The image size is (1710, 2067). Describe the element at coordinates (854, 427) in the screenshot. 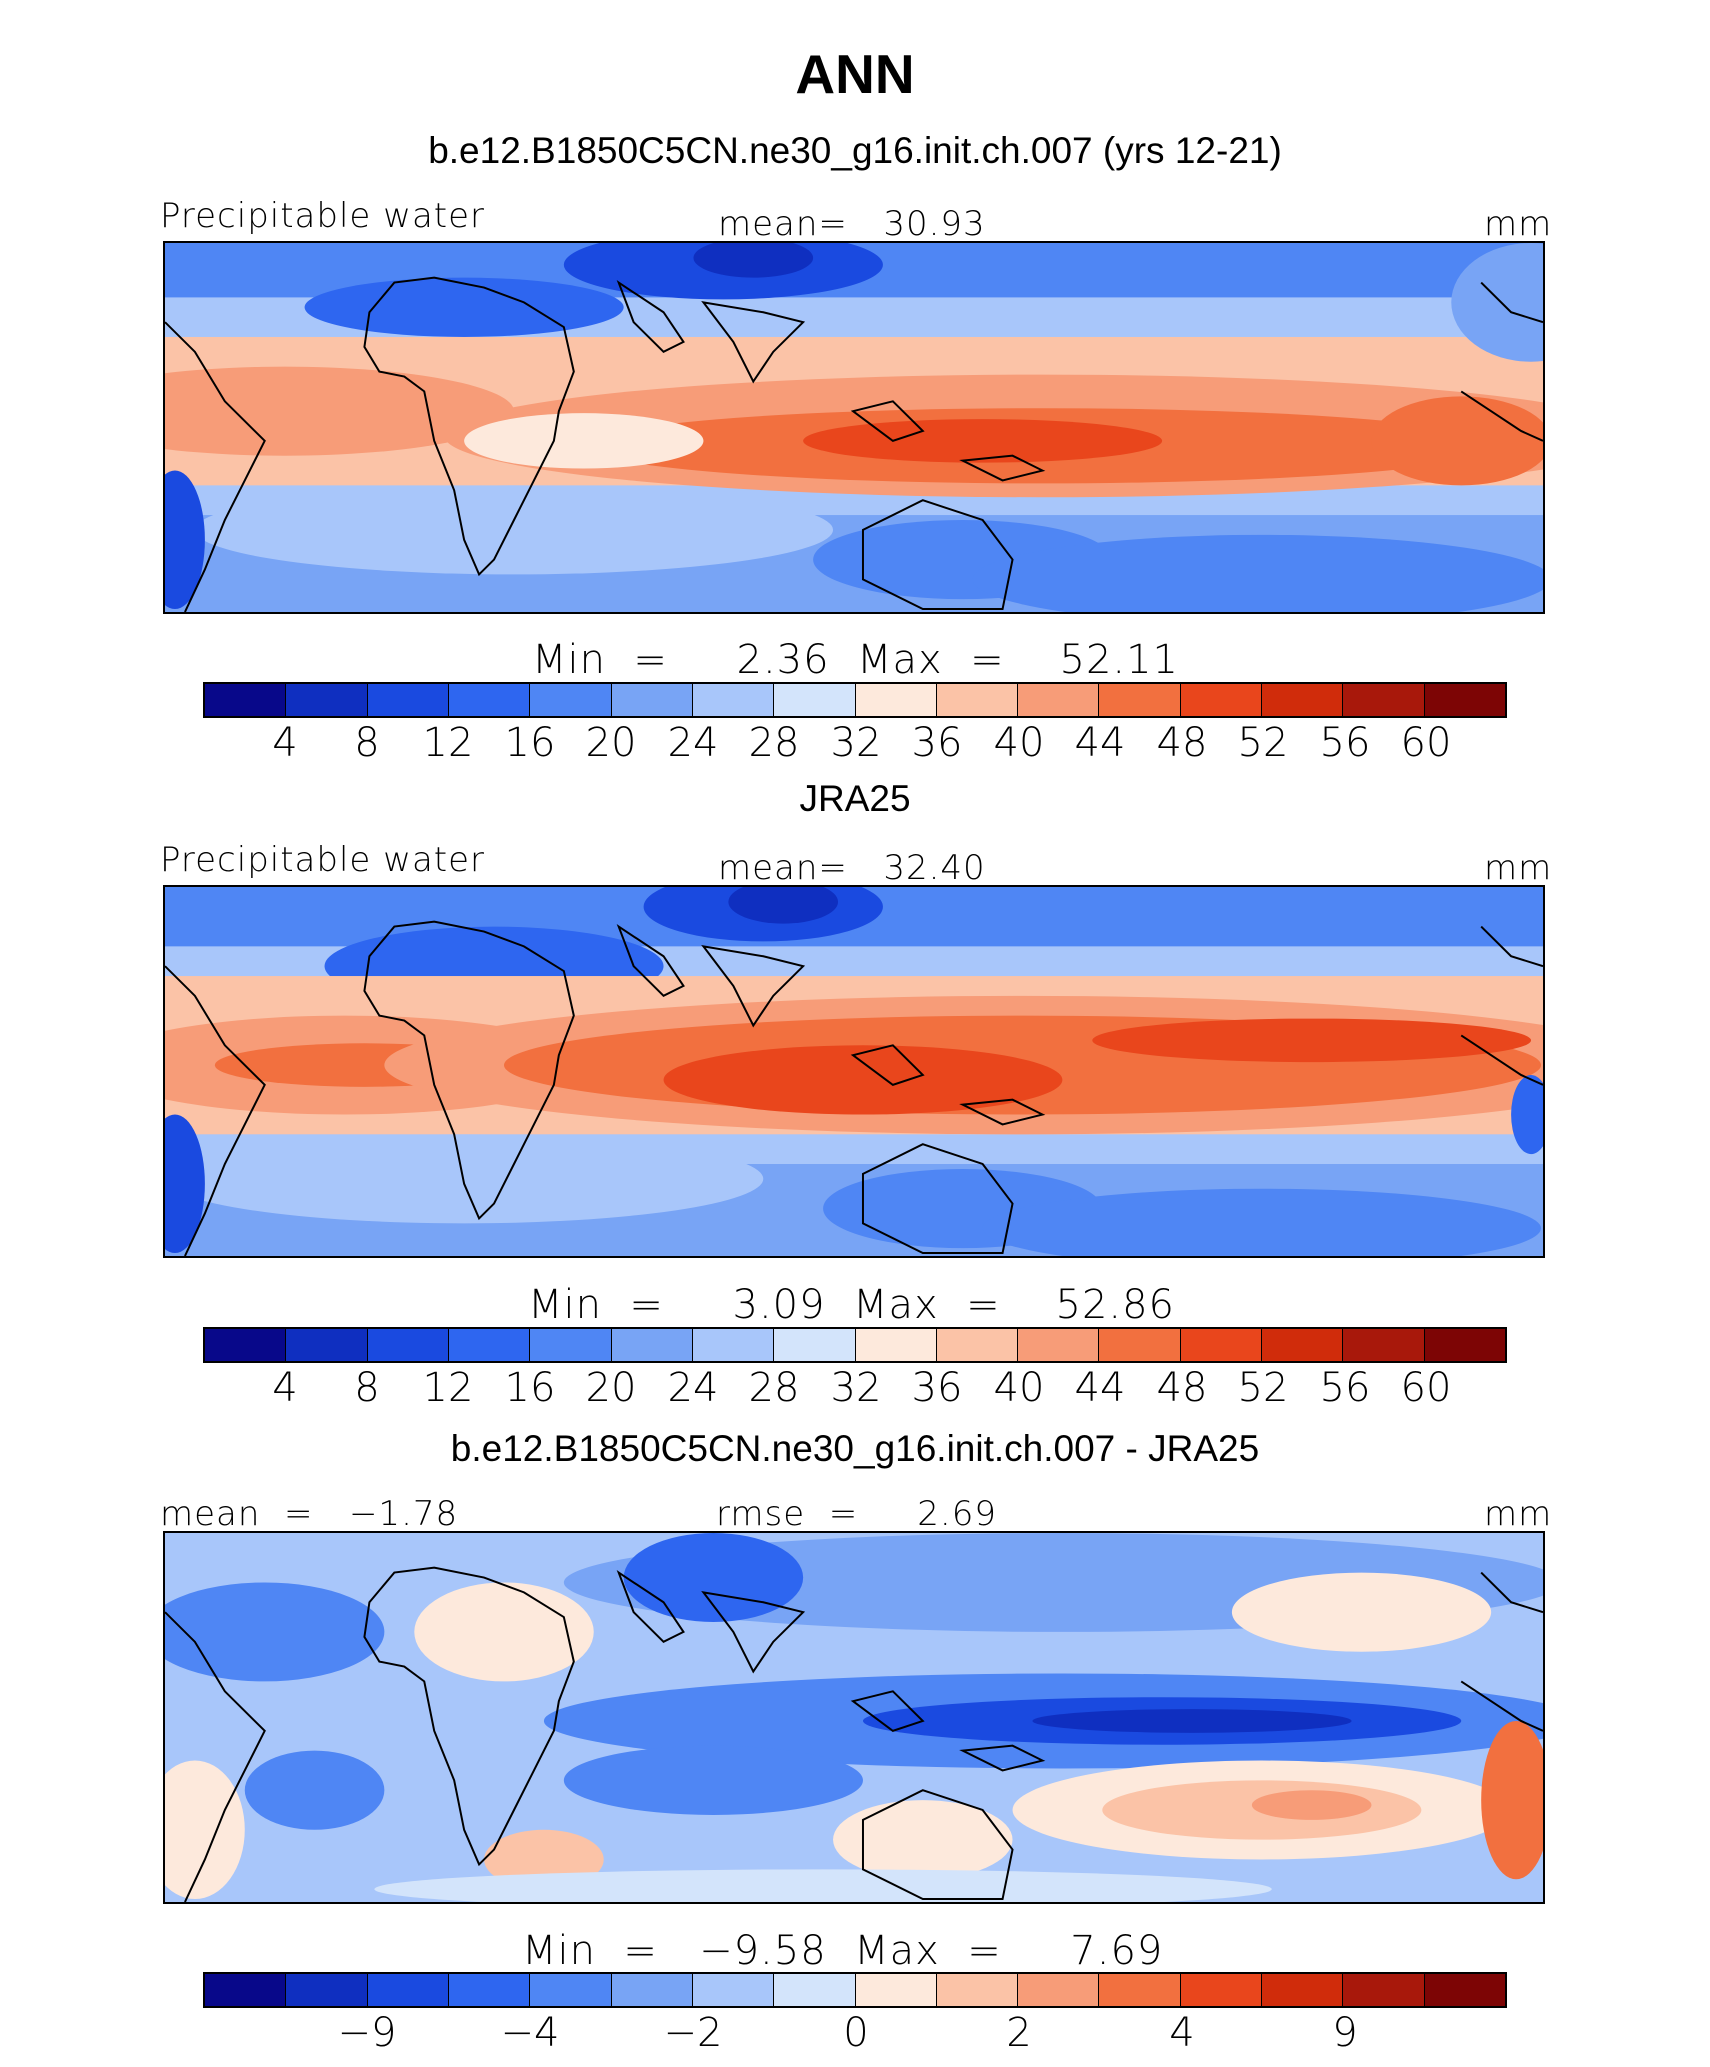

I see `panel-1-map` at that location.